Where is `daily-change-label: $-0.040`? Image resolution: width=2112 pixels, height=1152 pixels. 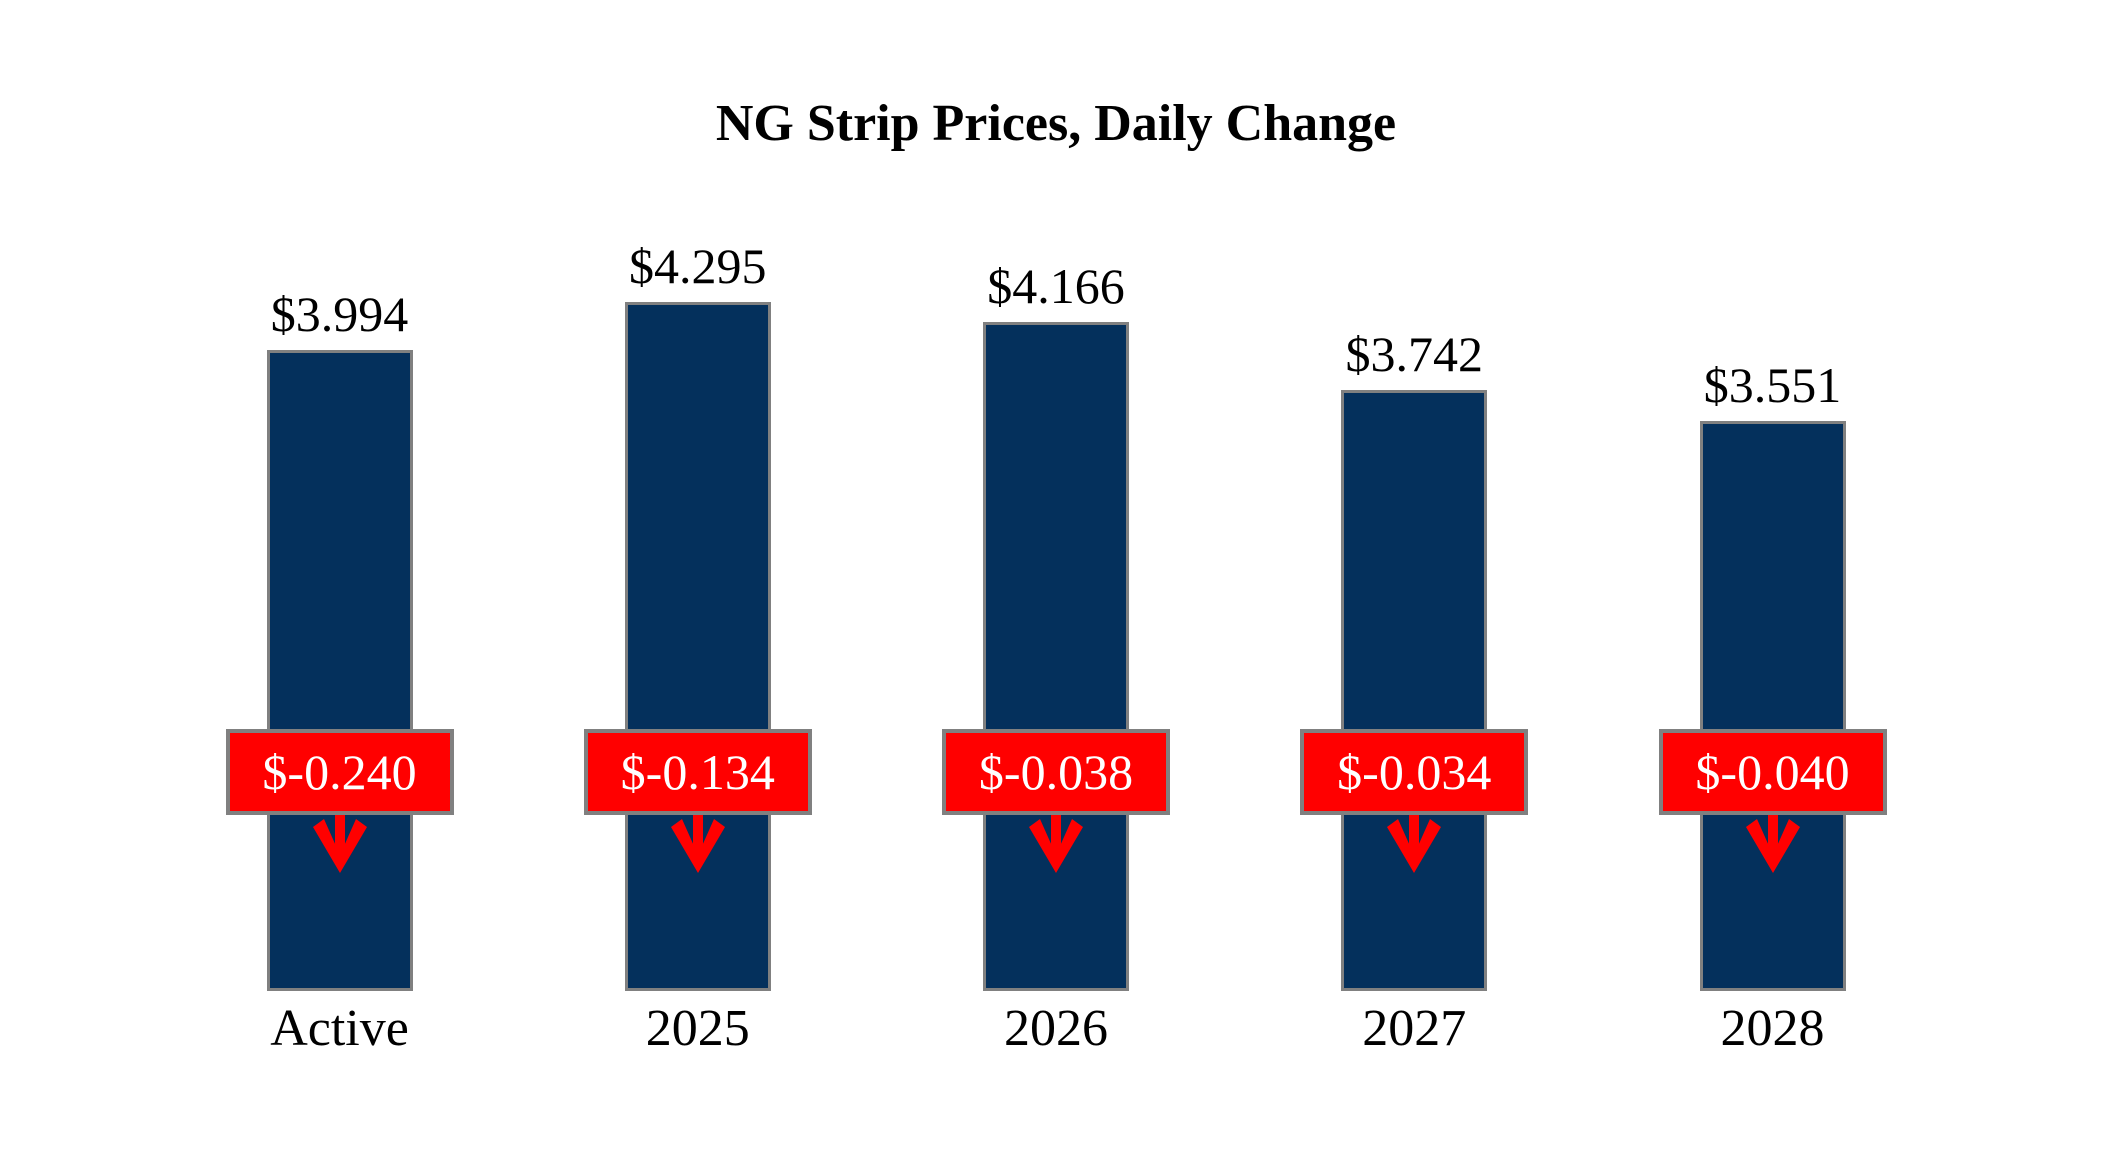
daily-change-label: $-0.040 is located at coordinates (1772, 772).